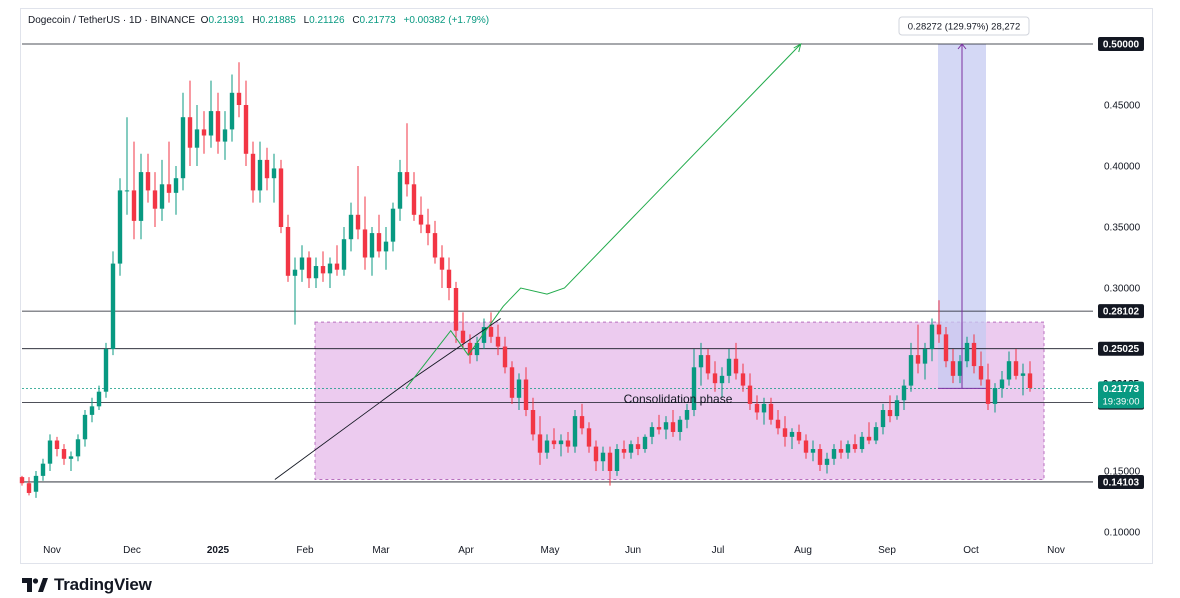 The image size is (1180, 598). I want to click on open-value: 0.21391, so click(226, 20).